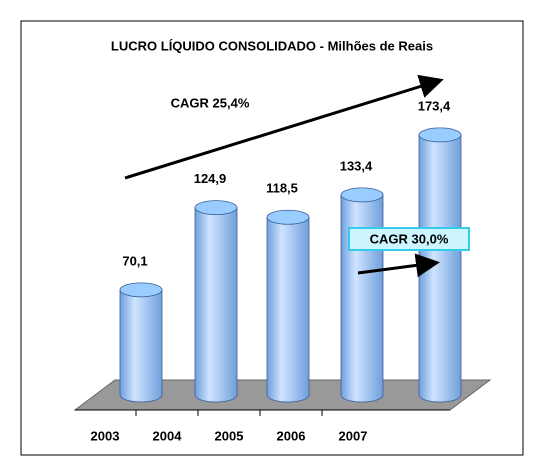 The width and height of the screenshot is (545, 474). What do you see at coordinates (210, 178) in the screenshot?
I see `value-label: 124,9` at bounding box center [210, 178].